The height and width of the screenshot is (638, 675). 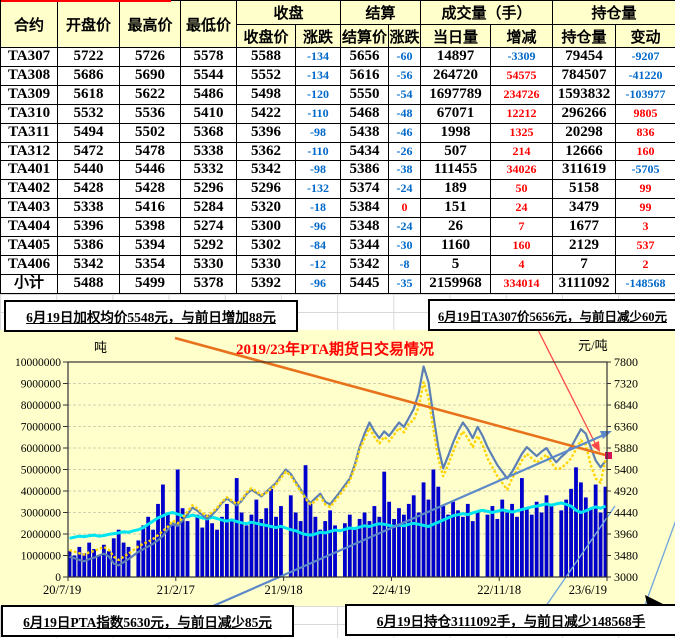 I want to click on cell: 1160, so click(x=456, y=246).